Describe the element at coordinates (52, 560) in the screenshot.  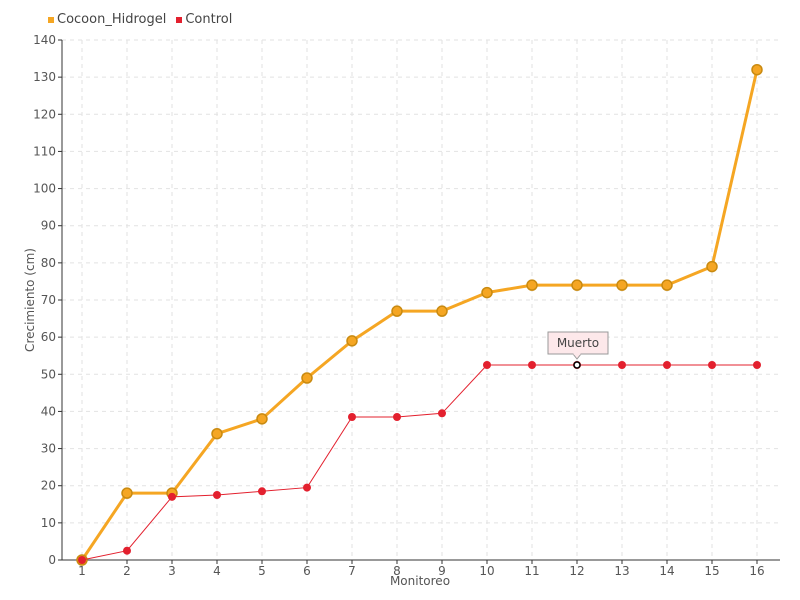
I see `y-tick-label: 0` at that location.